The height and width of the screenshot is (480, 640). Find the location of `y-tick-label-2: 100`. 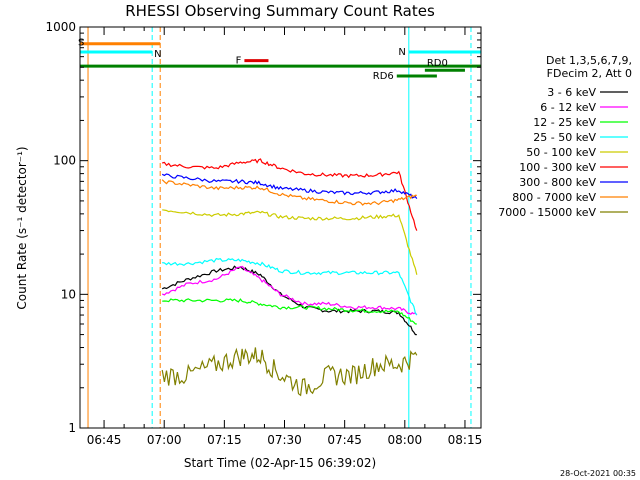

y-tick-label-2: 100 is located at coordinates (64, 161).